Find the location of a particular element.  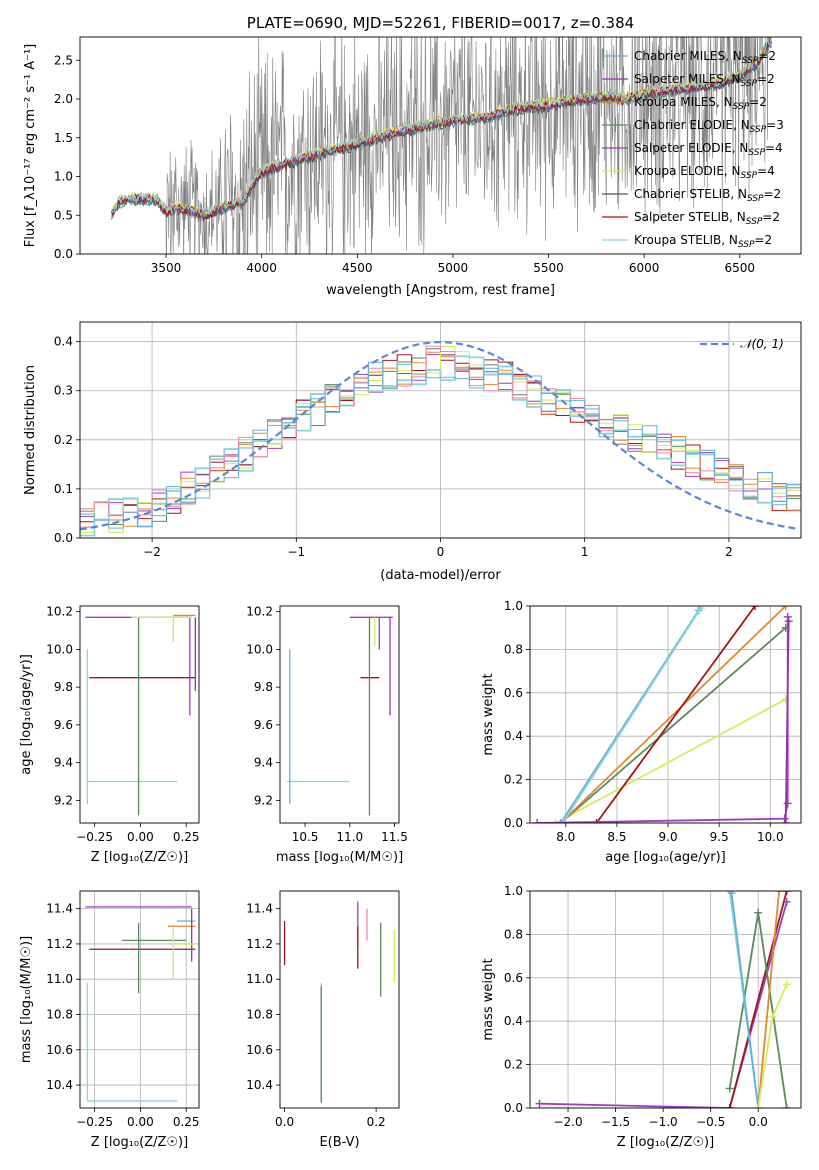

legend-suffix: =3 is located at coordinates (775, 125).